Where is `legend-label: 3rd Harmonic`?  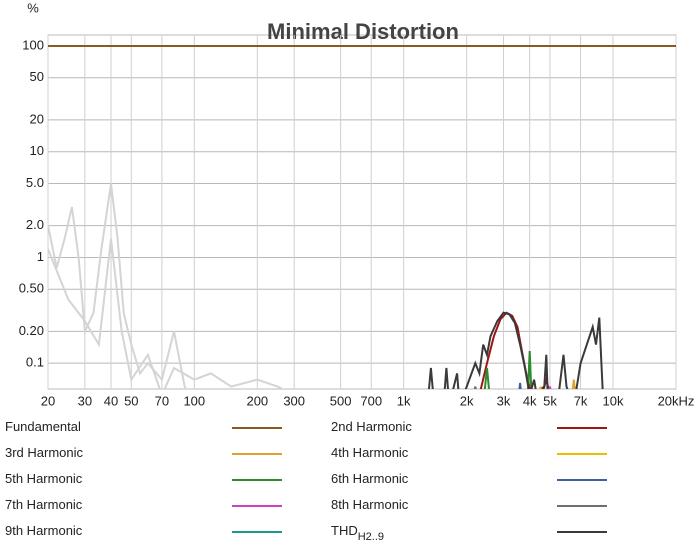 legend-label: 3rd Harmonic is located at coordinates (44, 452).